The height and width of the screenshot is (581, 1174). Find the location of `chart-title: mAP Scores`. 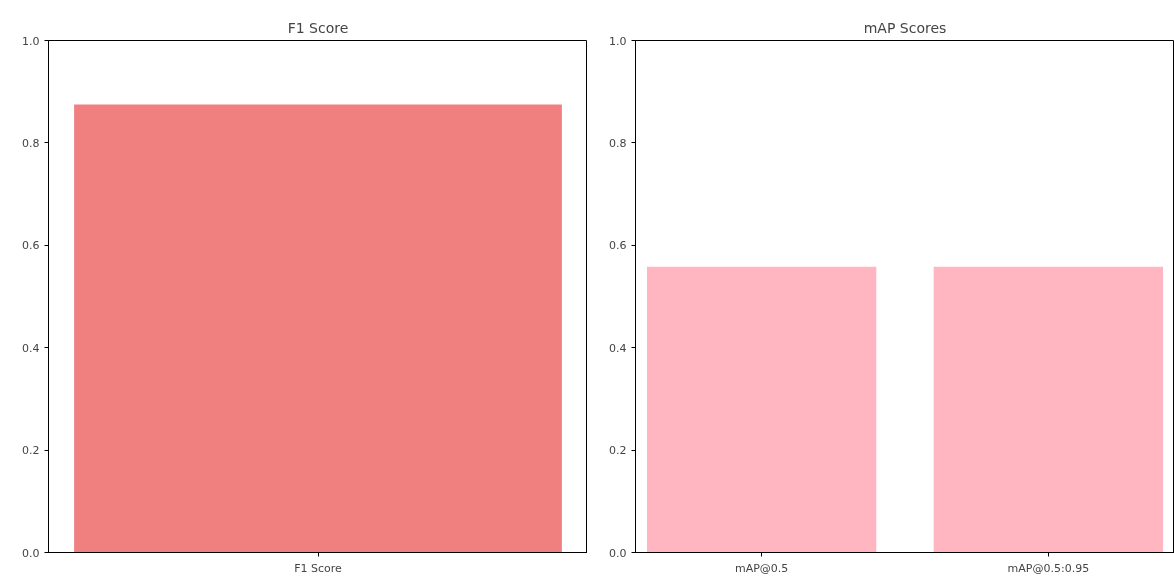

chart-title: mAP Scores is located at coordinates (905, 27).